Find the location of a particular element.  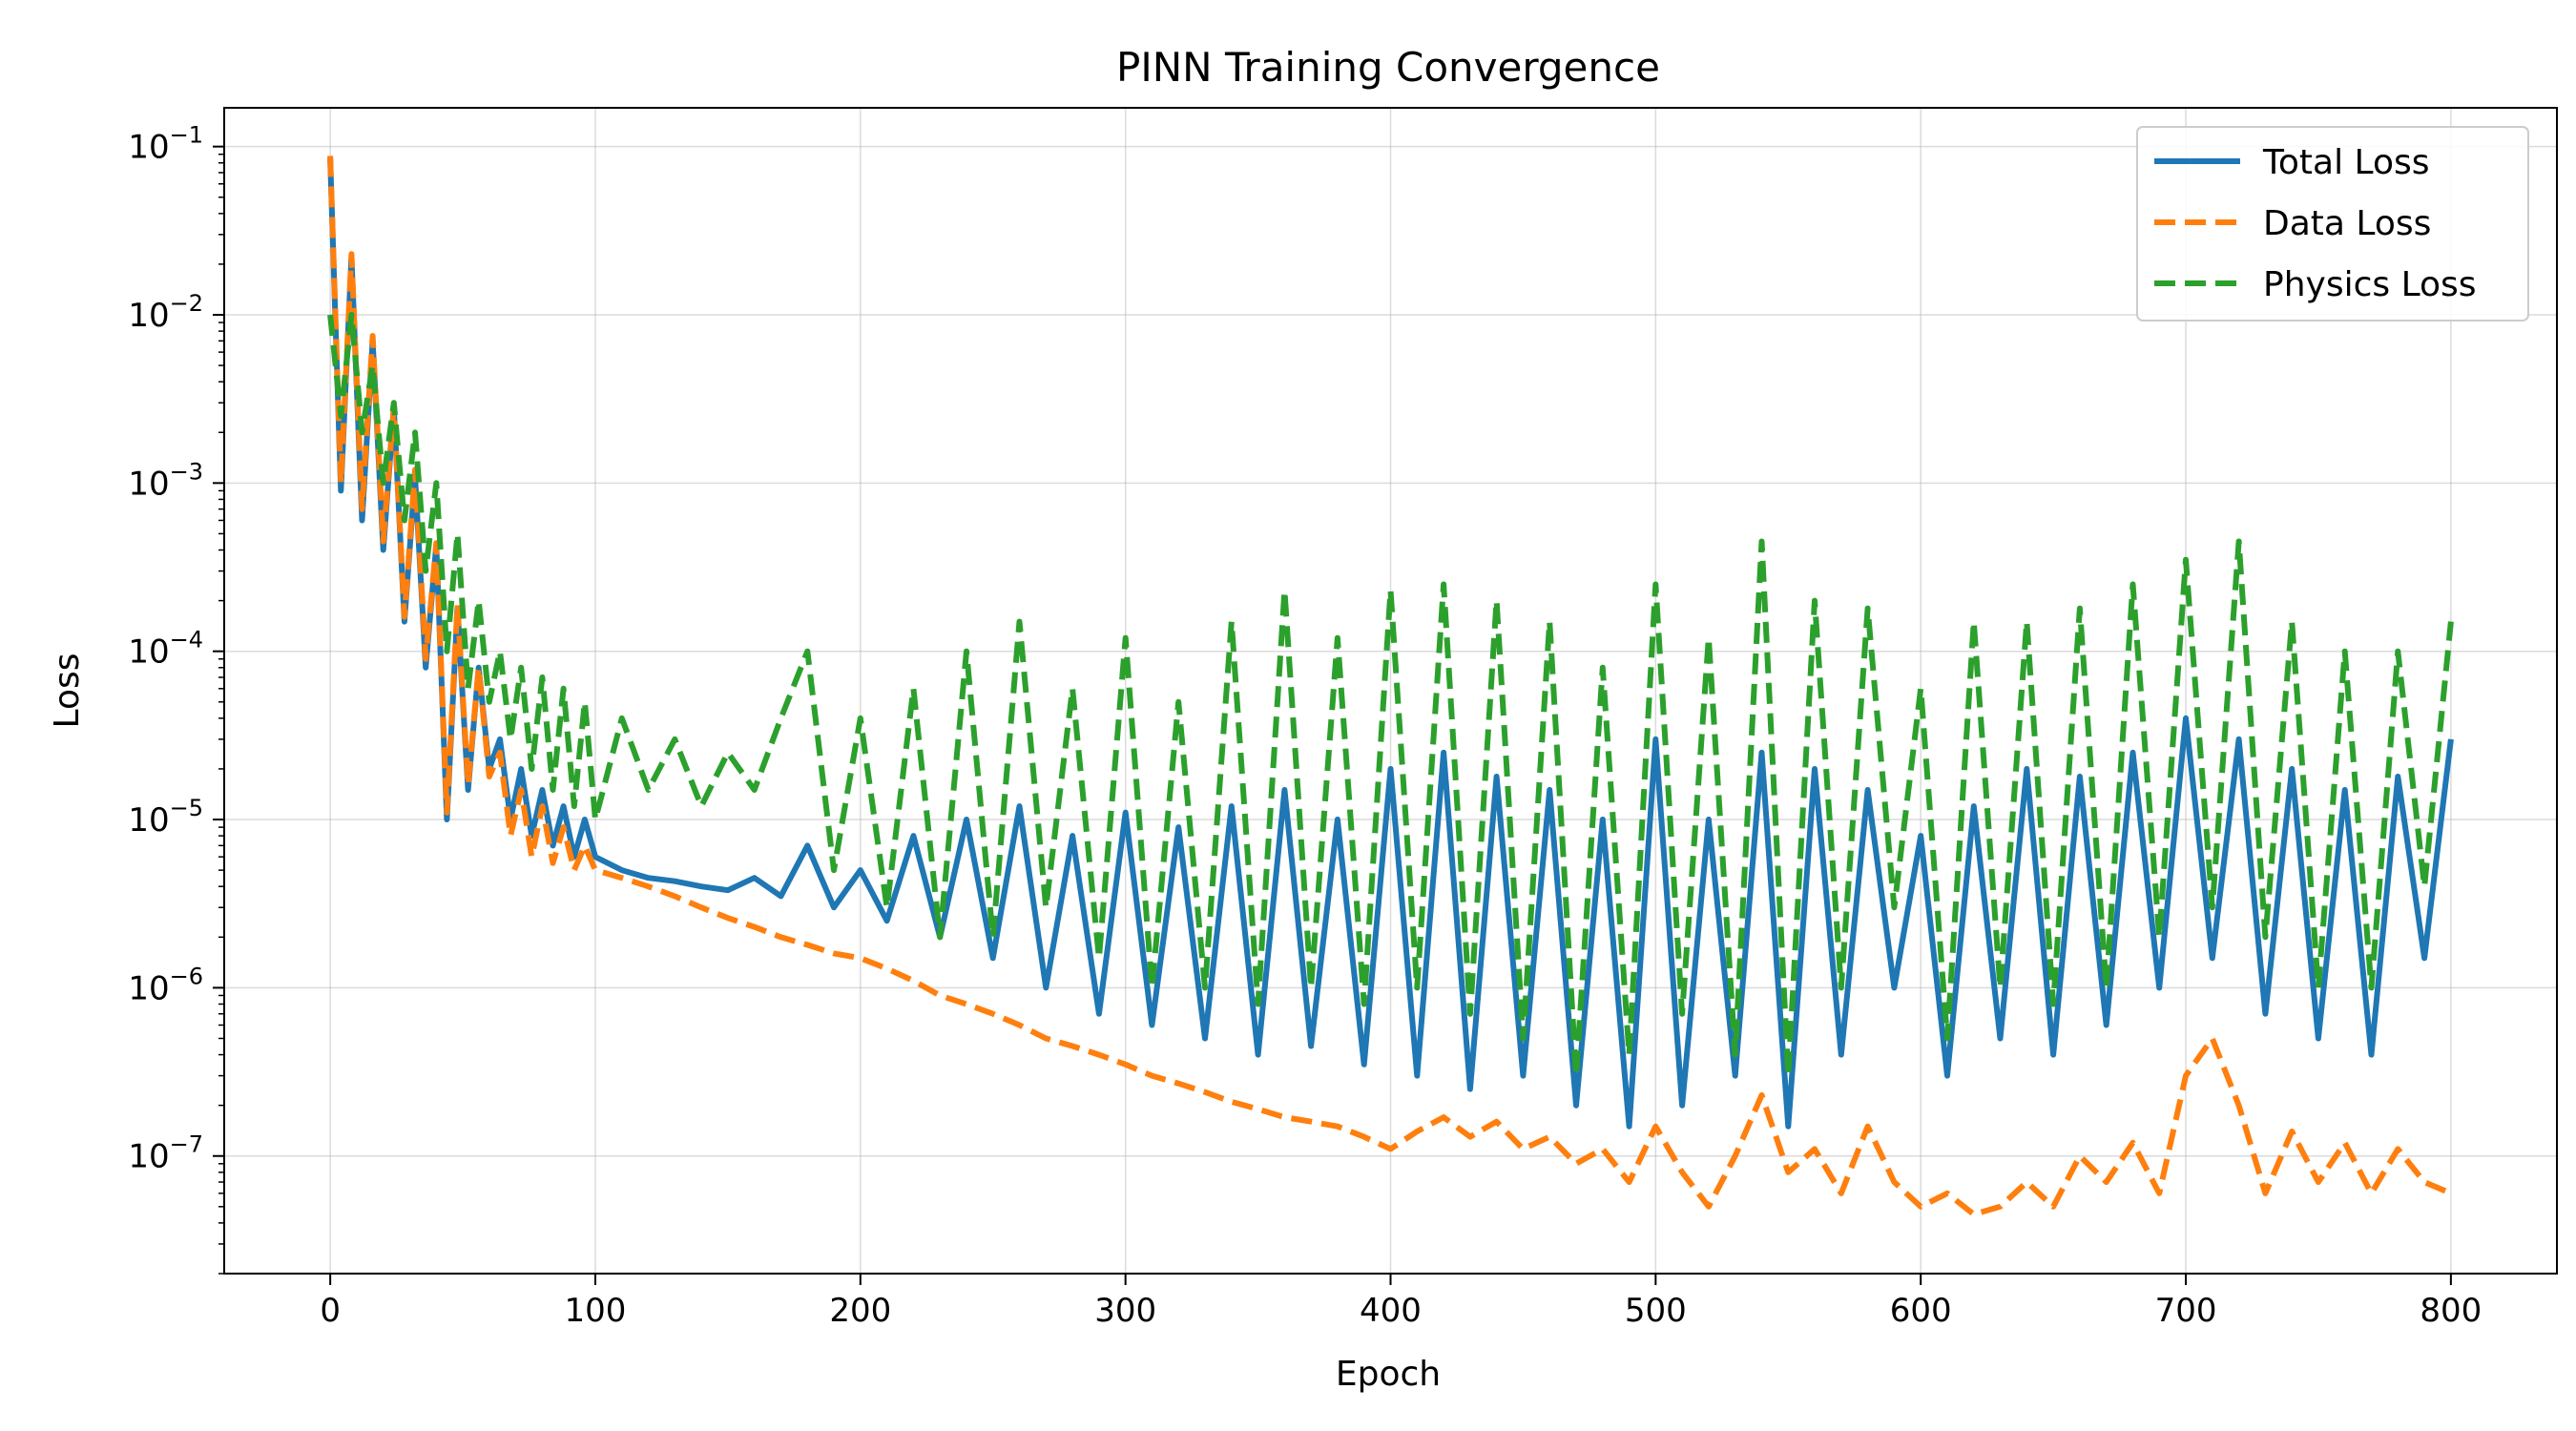

y-tick-label: 10⁻² is located at coordinates (165, 312).